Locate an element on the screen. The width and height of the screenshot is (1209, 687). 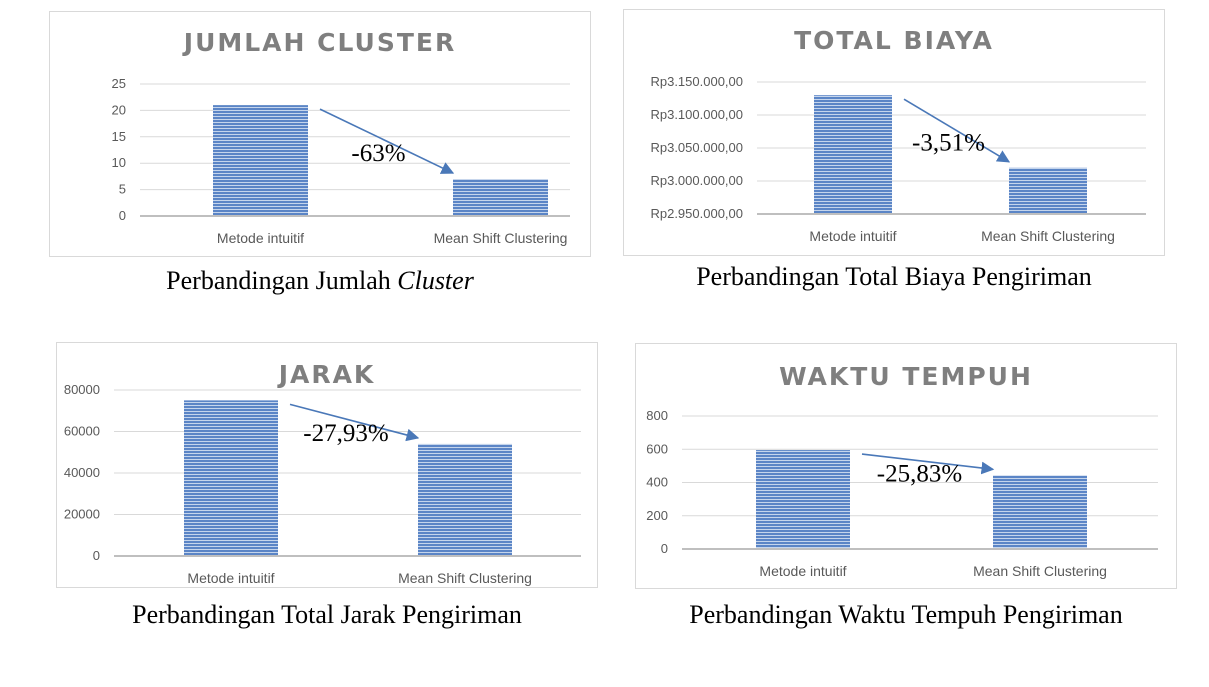
y-tick-label: 10 is located at coordinates (119, 162).